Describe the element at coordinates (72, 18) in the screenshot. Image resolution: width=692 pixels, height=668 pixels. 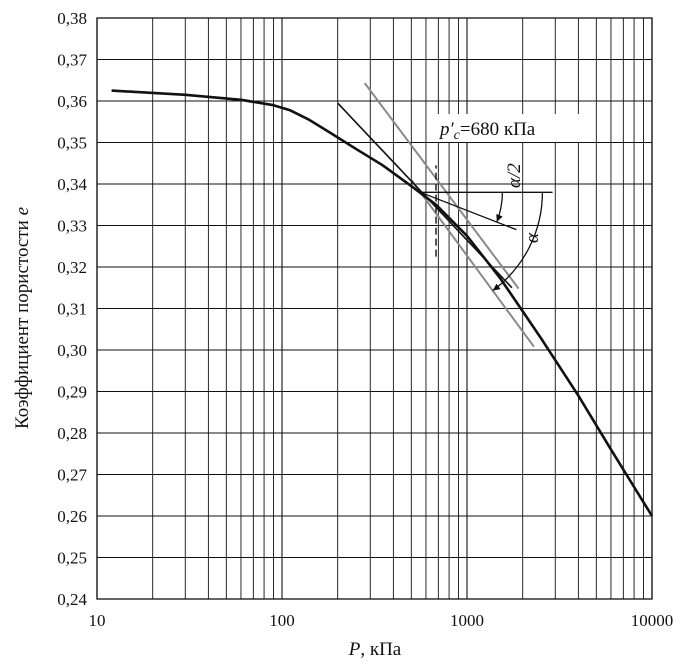
I see `y-tick-label: 0,38` at that location.